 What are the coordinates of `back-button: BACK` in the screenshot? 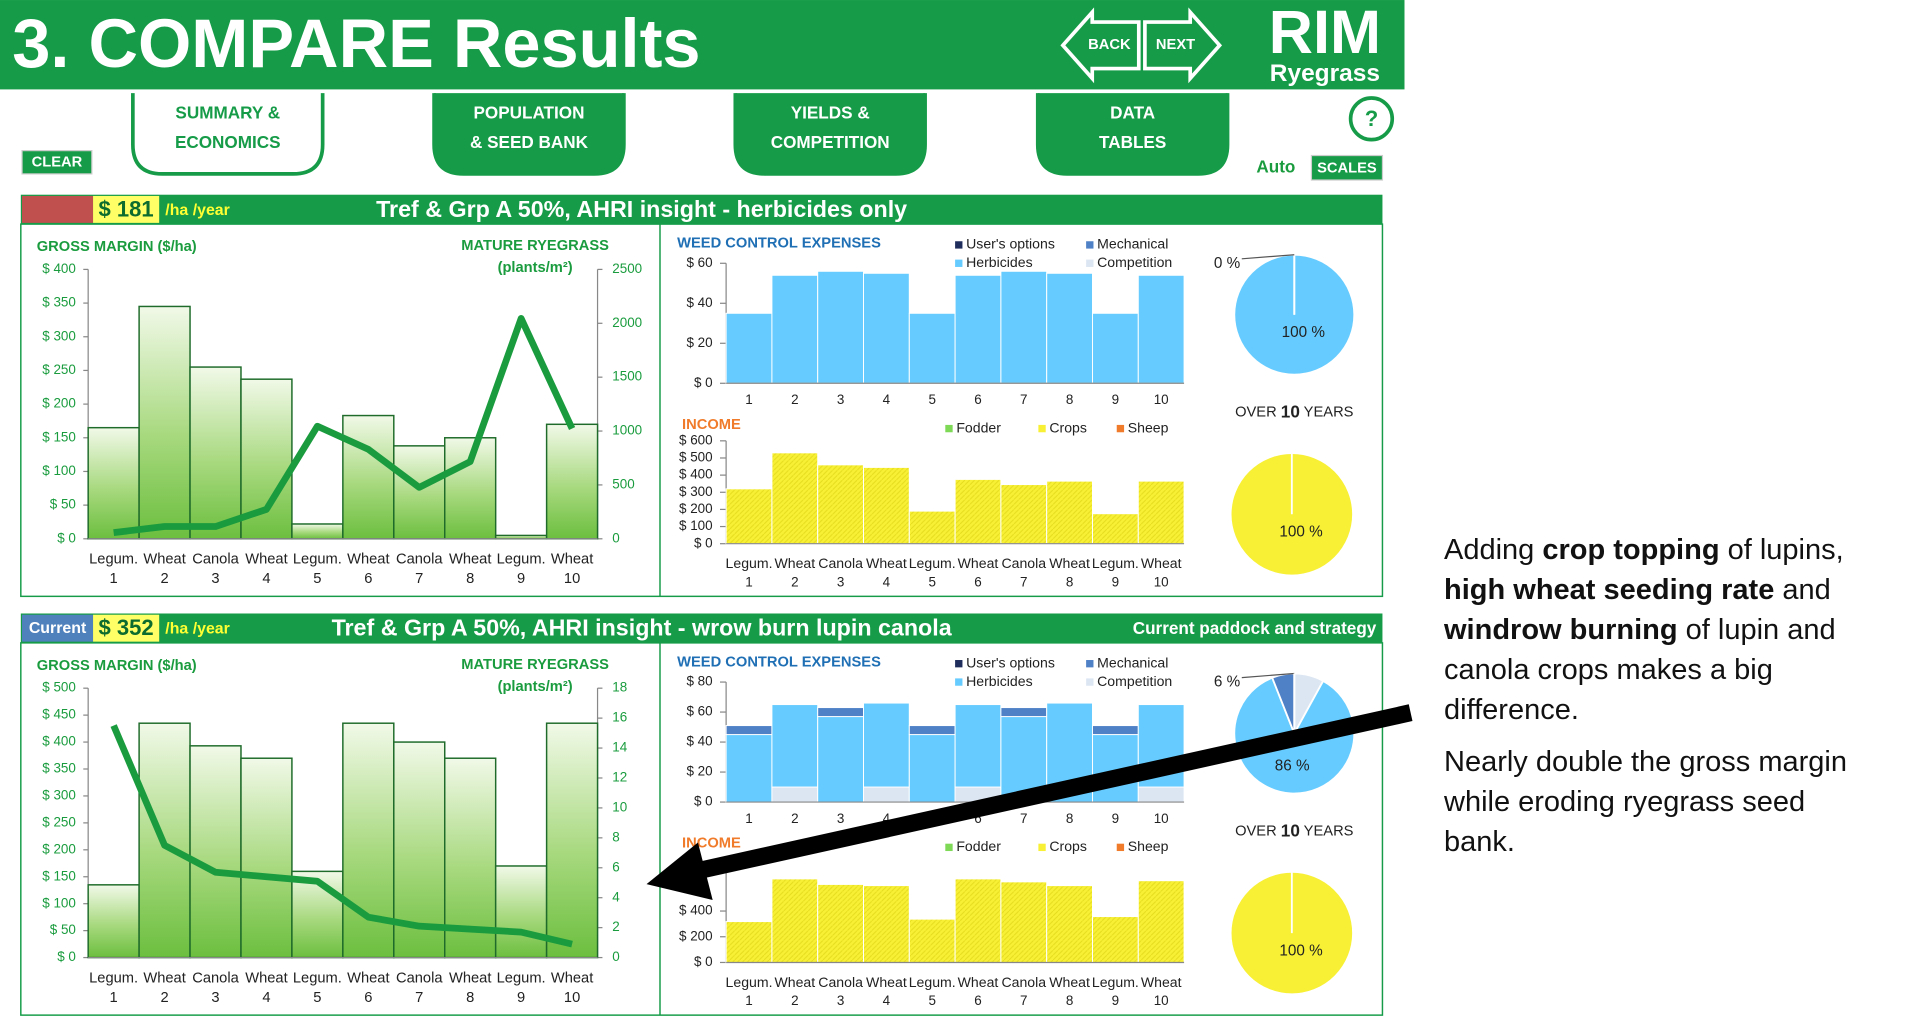 It's located at (1100, 45).